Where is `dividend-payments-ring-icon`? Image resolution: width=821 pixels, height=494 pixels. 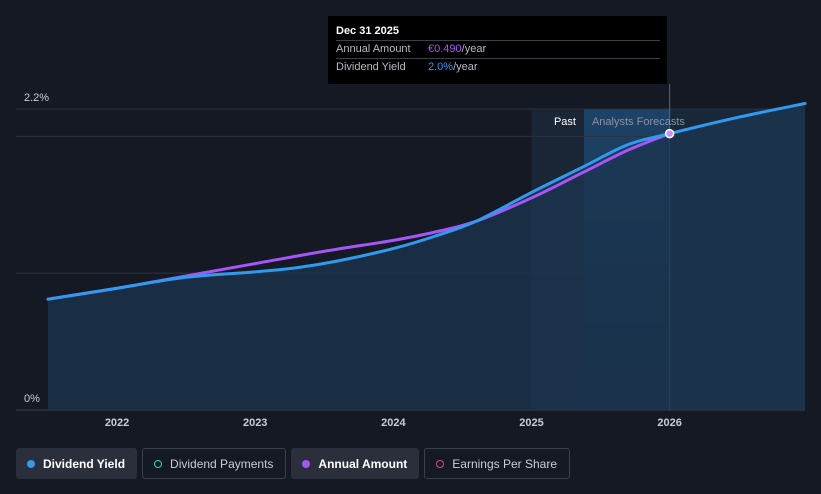 dividend-payments-ring-icon is located at coordinates (158, 463).